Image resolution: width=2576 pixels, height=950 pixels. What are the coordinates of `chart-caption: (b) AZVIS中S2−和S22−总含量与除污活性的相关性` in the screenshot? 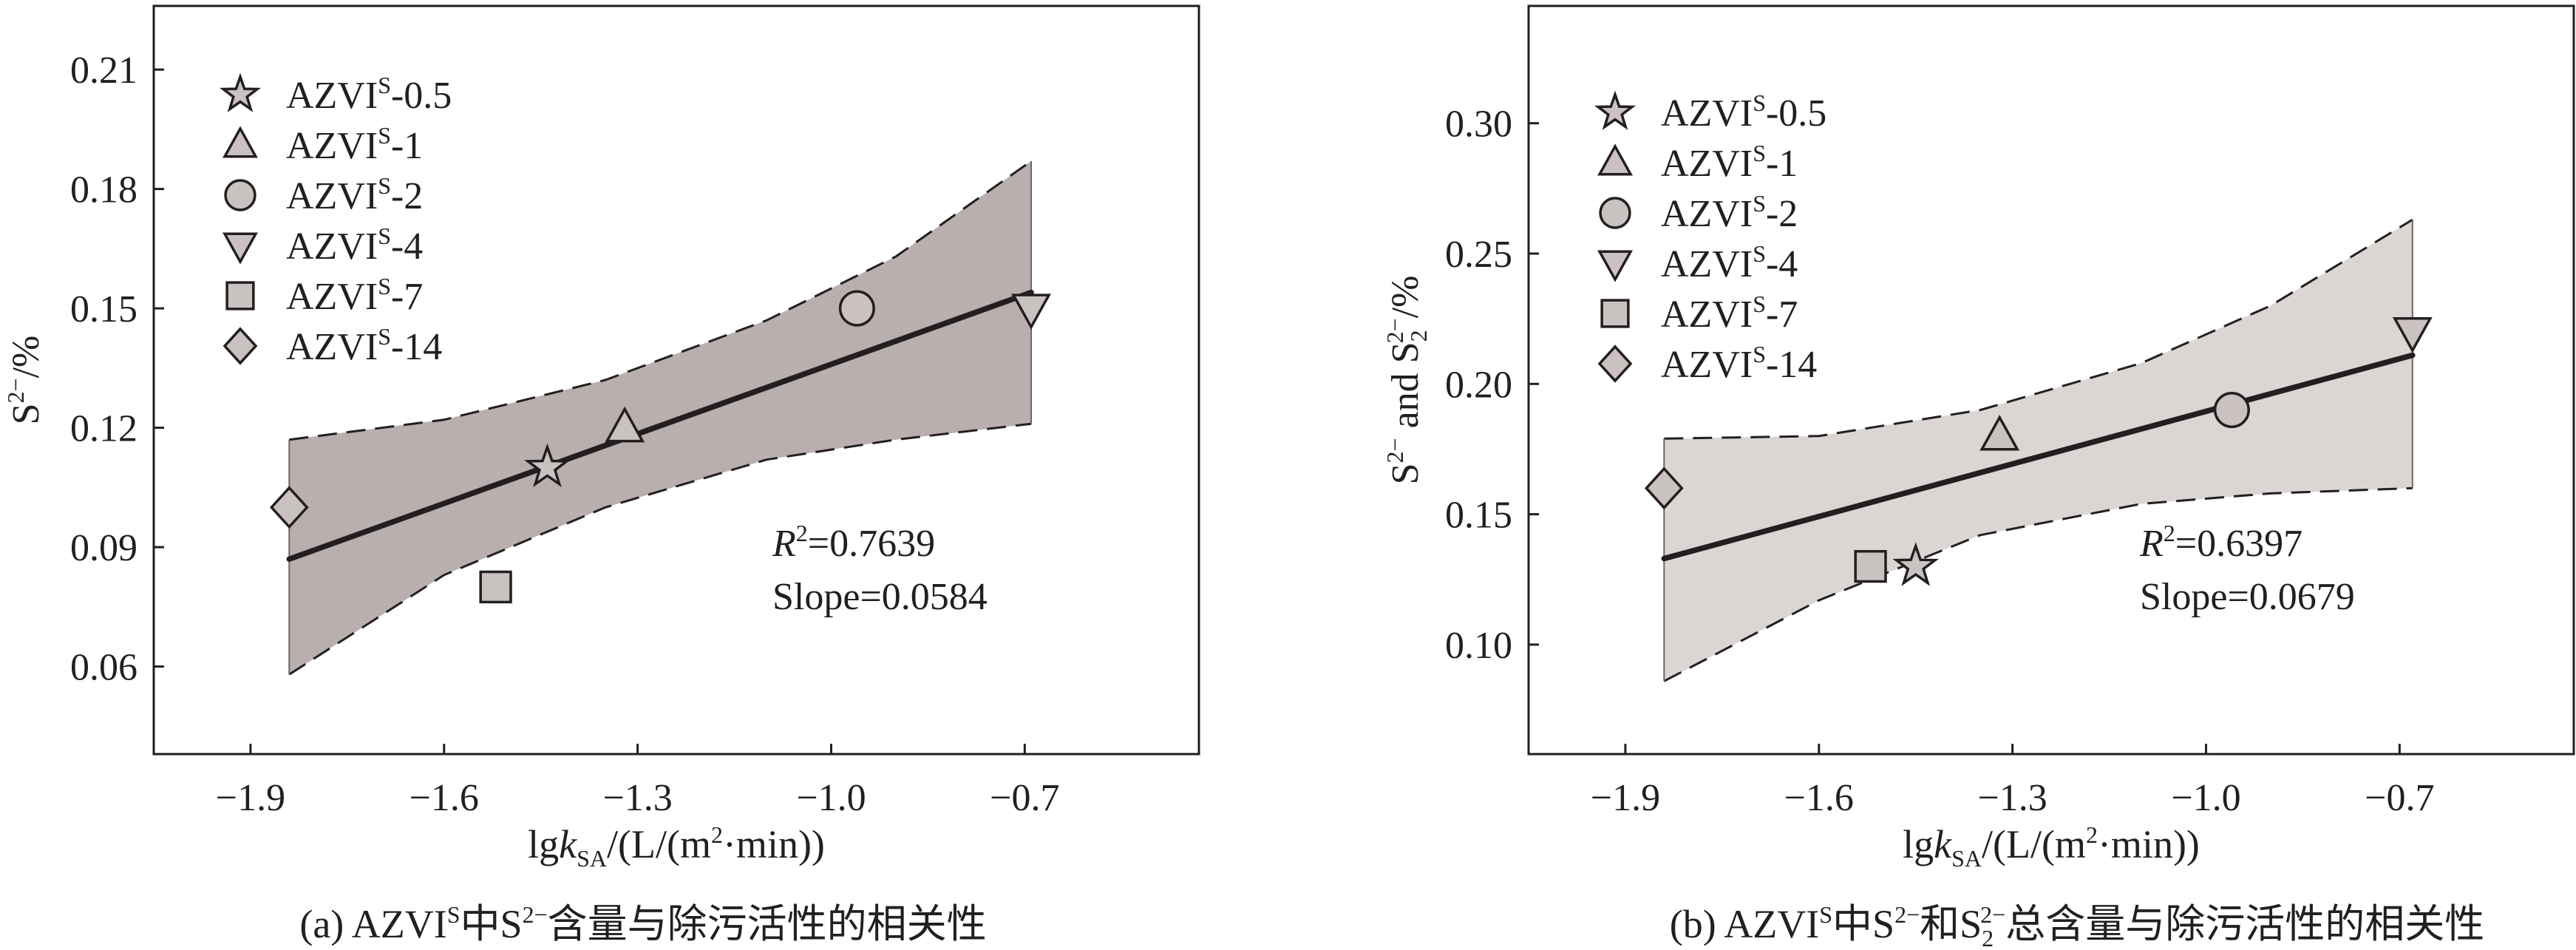 It's located at (2077, 925).